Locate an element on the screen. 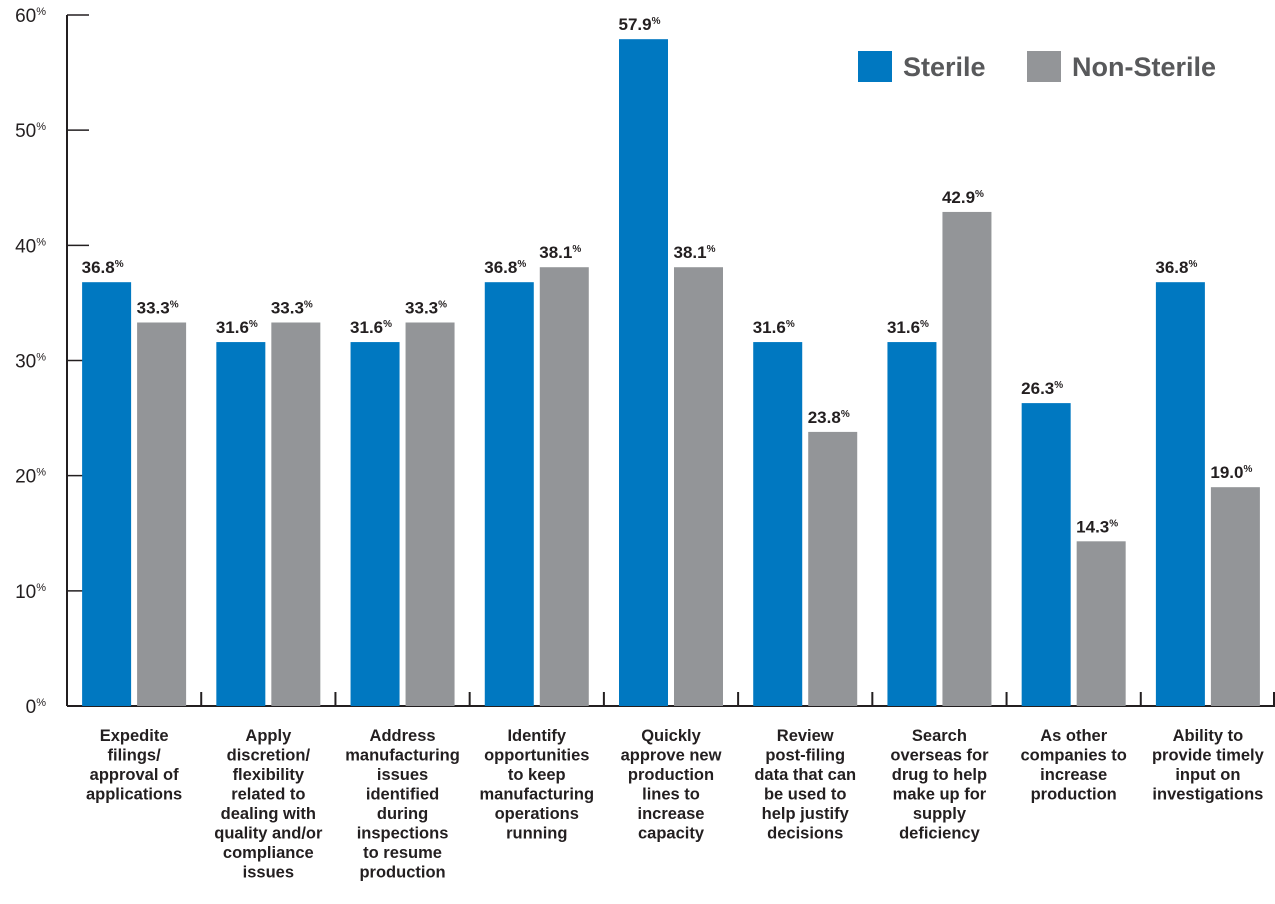 The image size is (1275, 904). legend-label-non-sterile: Non-Sterile is located at coordinates (1144, 67).